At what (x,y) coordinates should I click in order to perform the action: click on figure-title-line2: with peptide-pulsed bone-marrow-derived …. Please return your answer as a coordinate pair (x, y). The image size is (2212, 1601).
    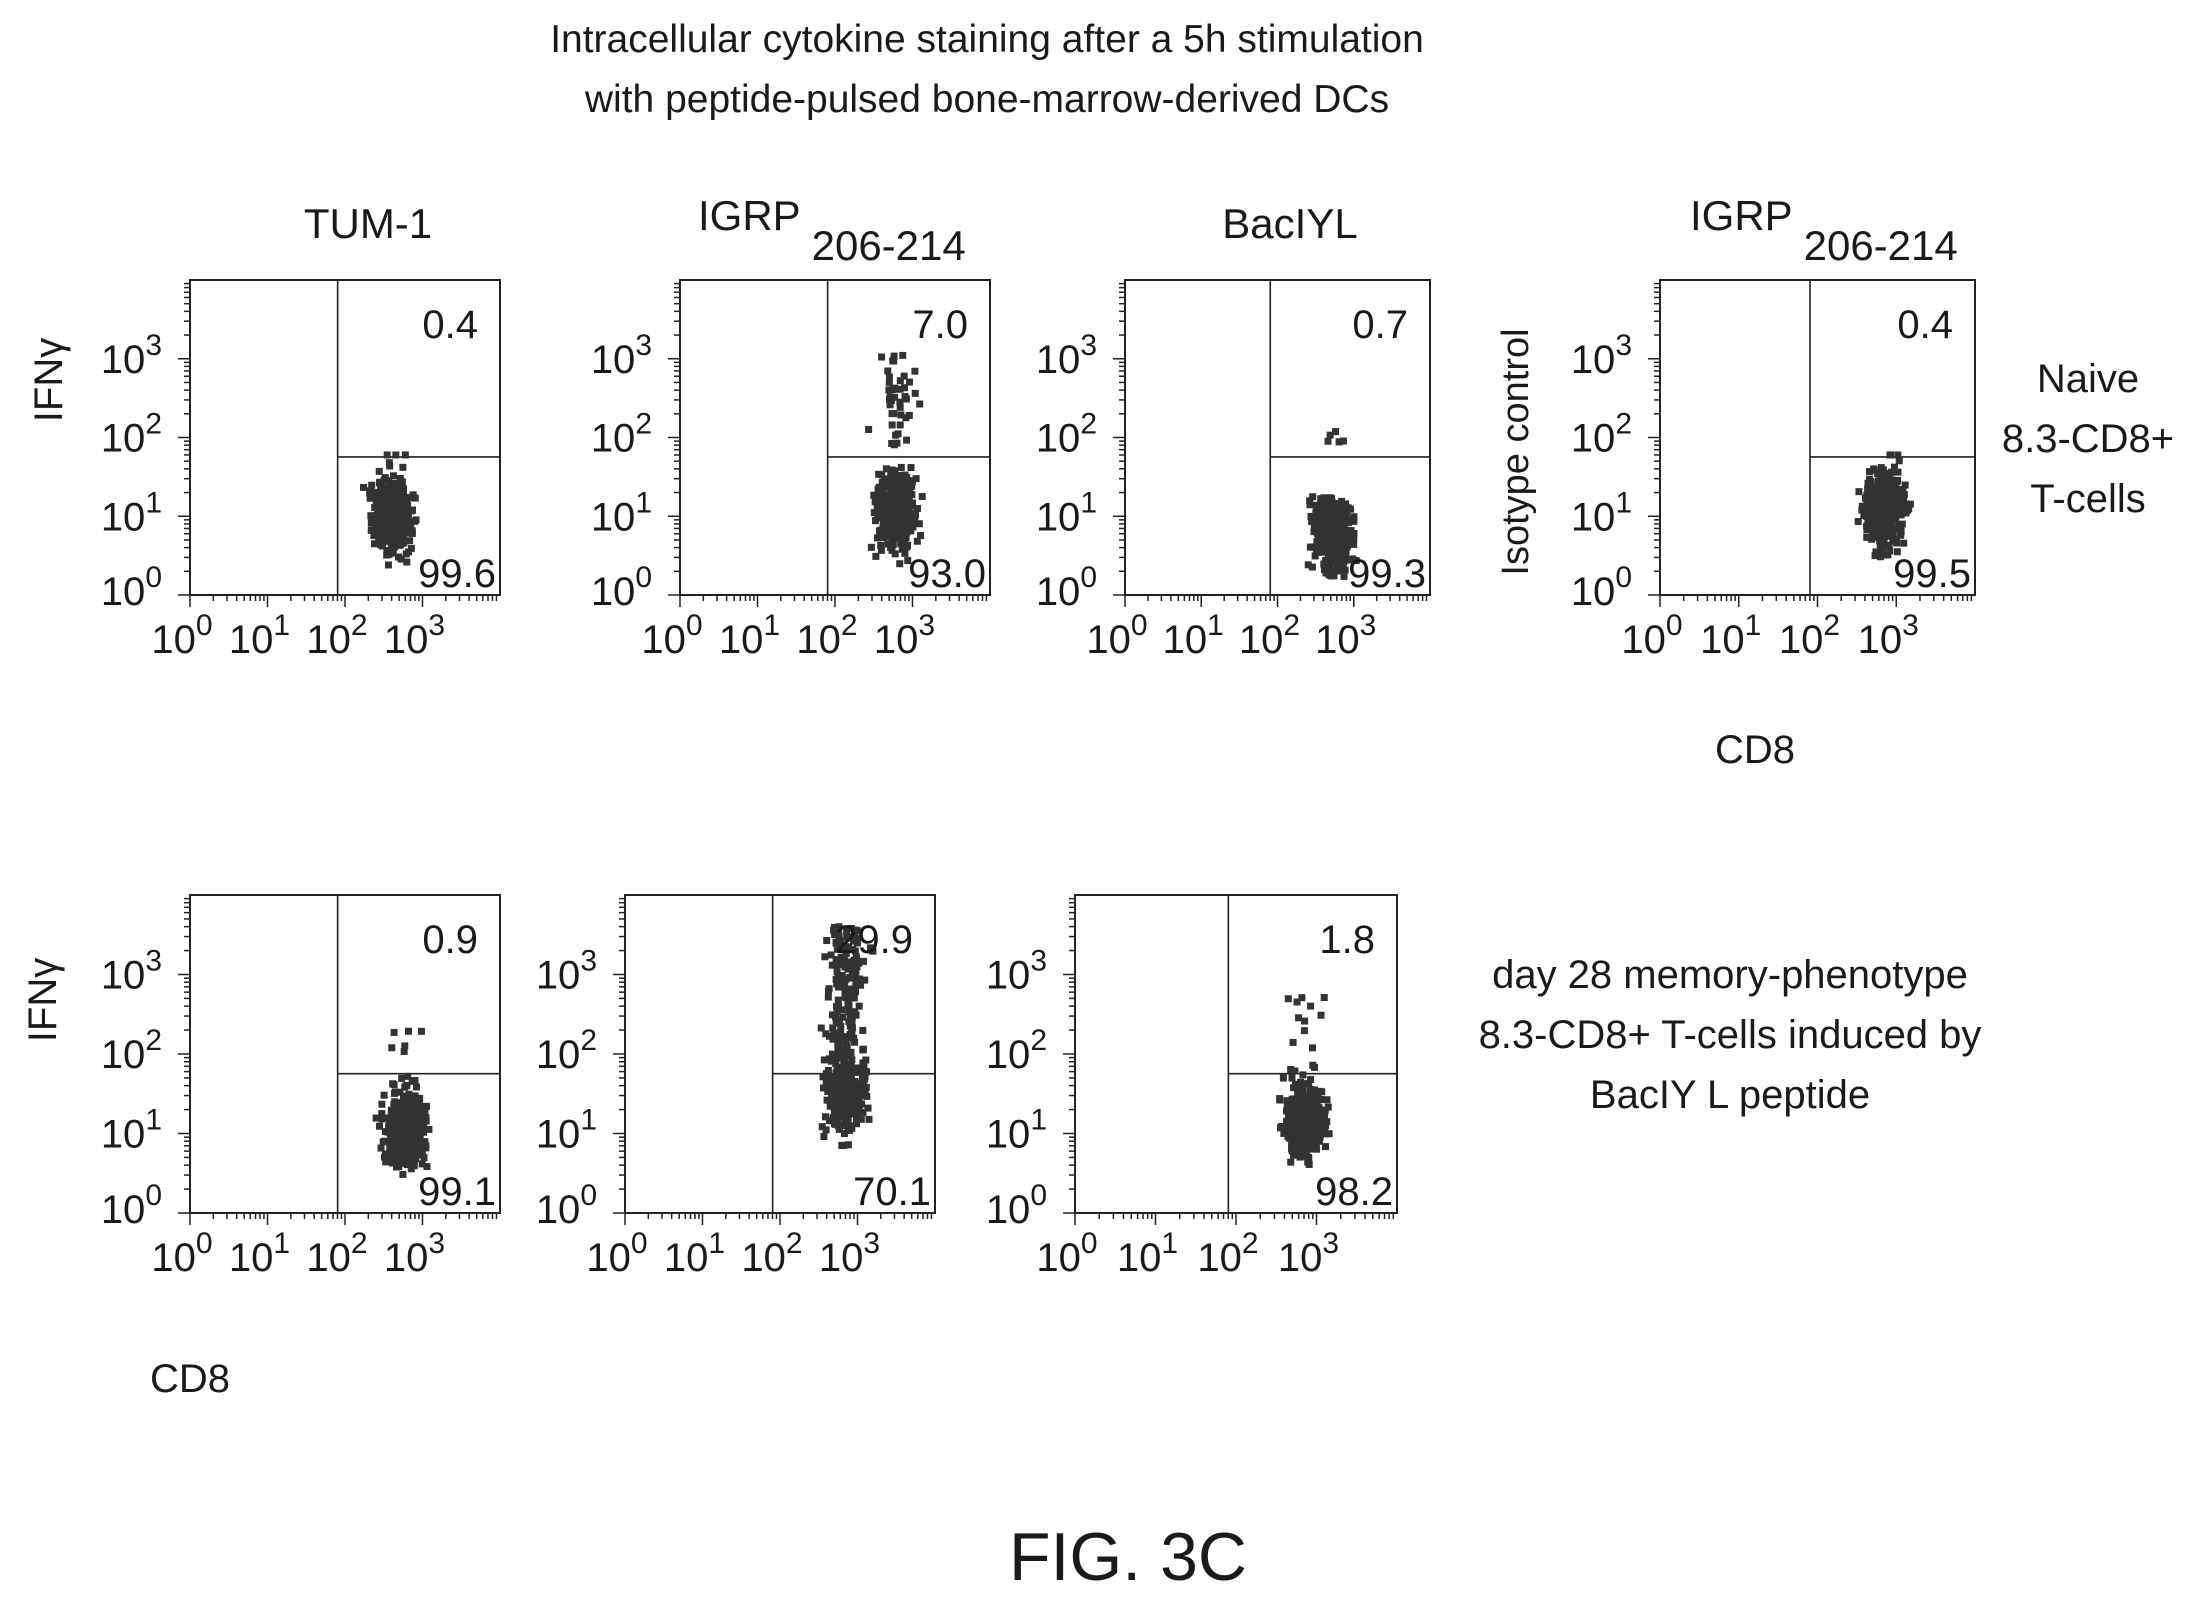
    Looking at the image, I should click on (986, 99).